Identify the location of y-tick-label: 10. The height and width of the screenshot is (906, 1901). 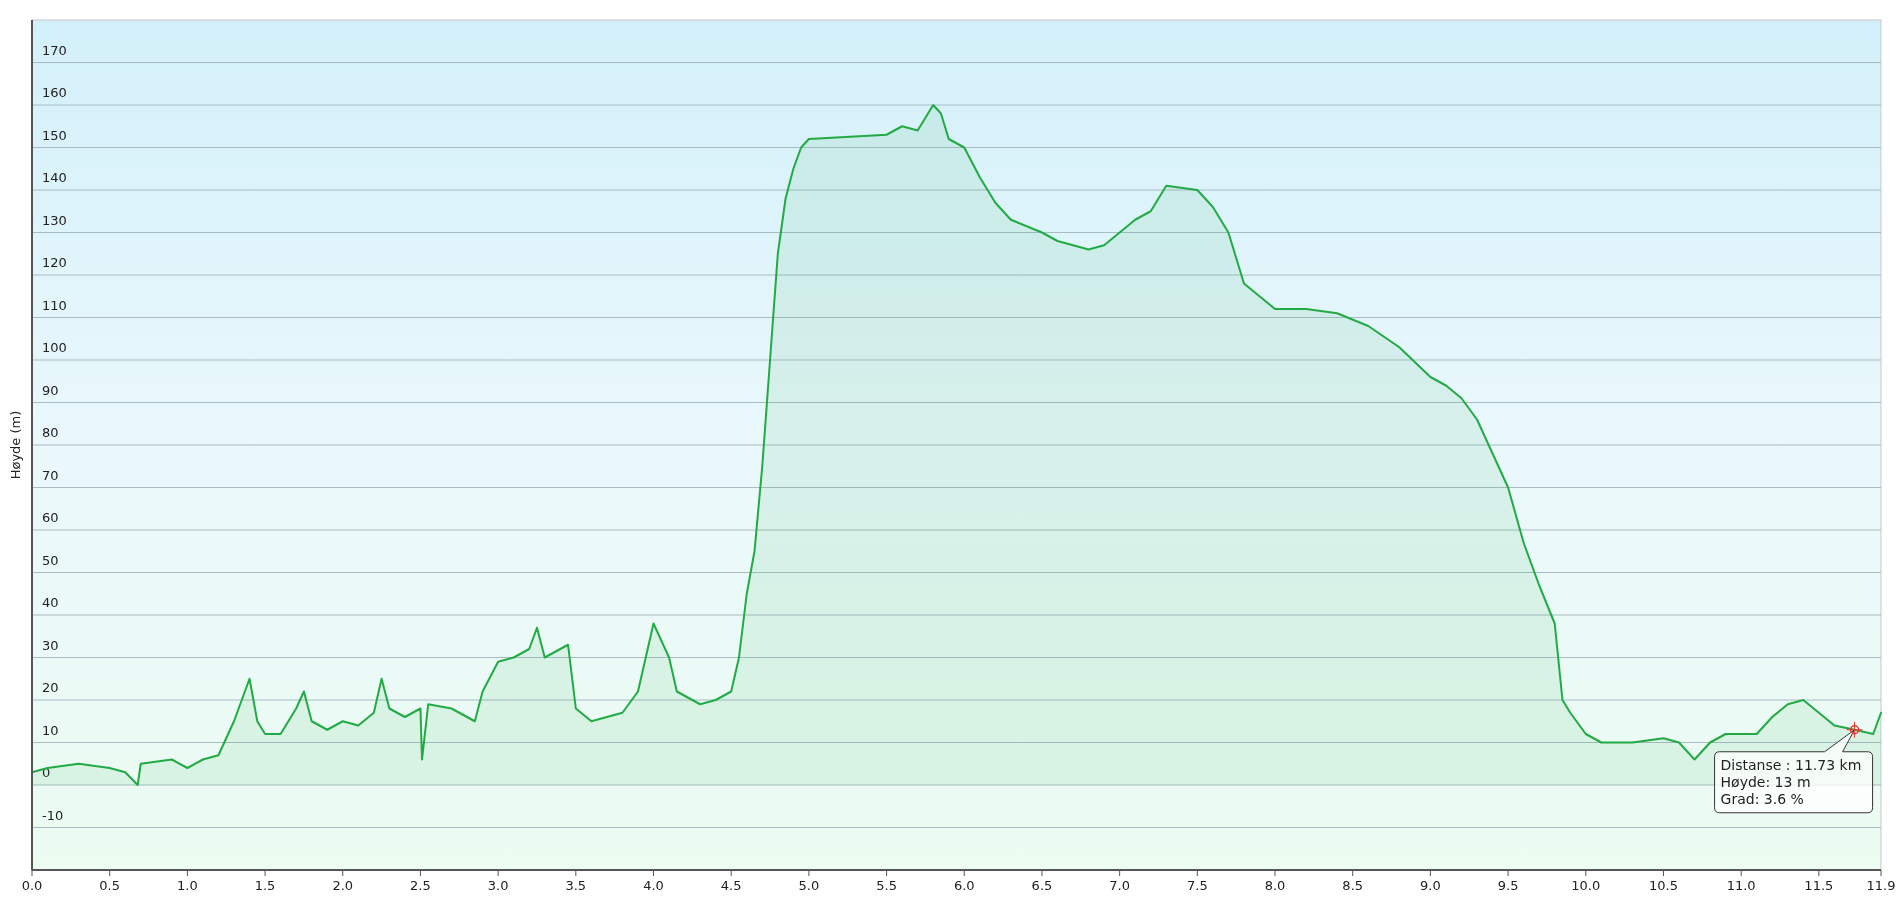
(50, 730).